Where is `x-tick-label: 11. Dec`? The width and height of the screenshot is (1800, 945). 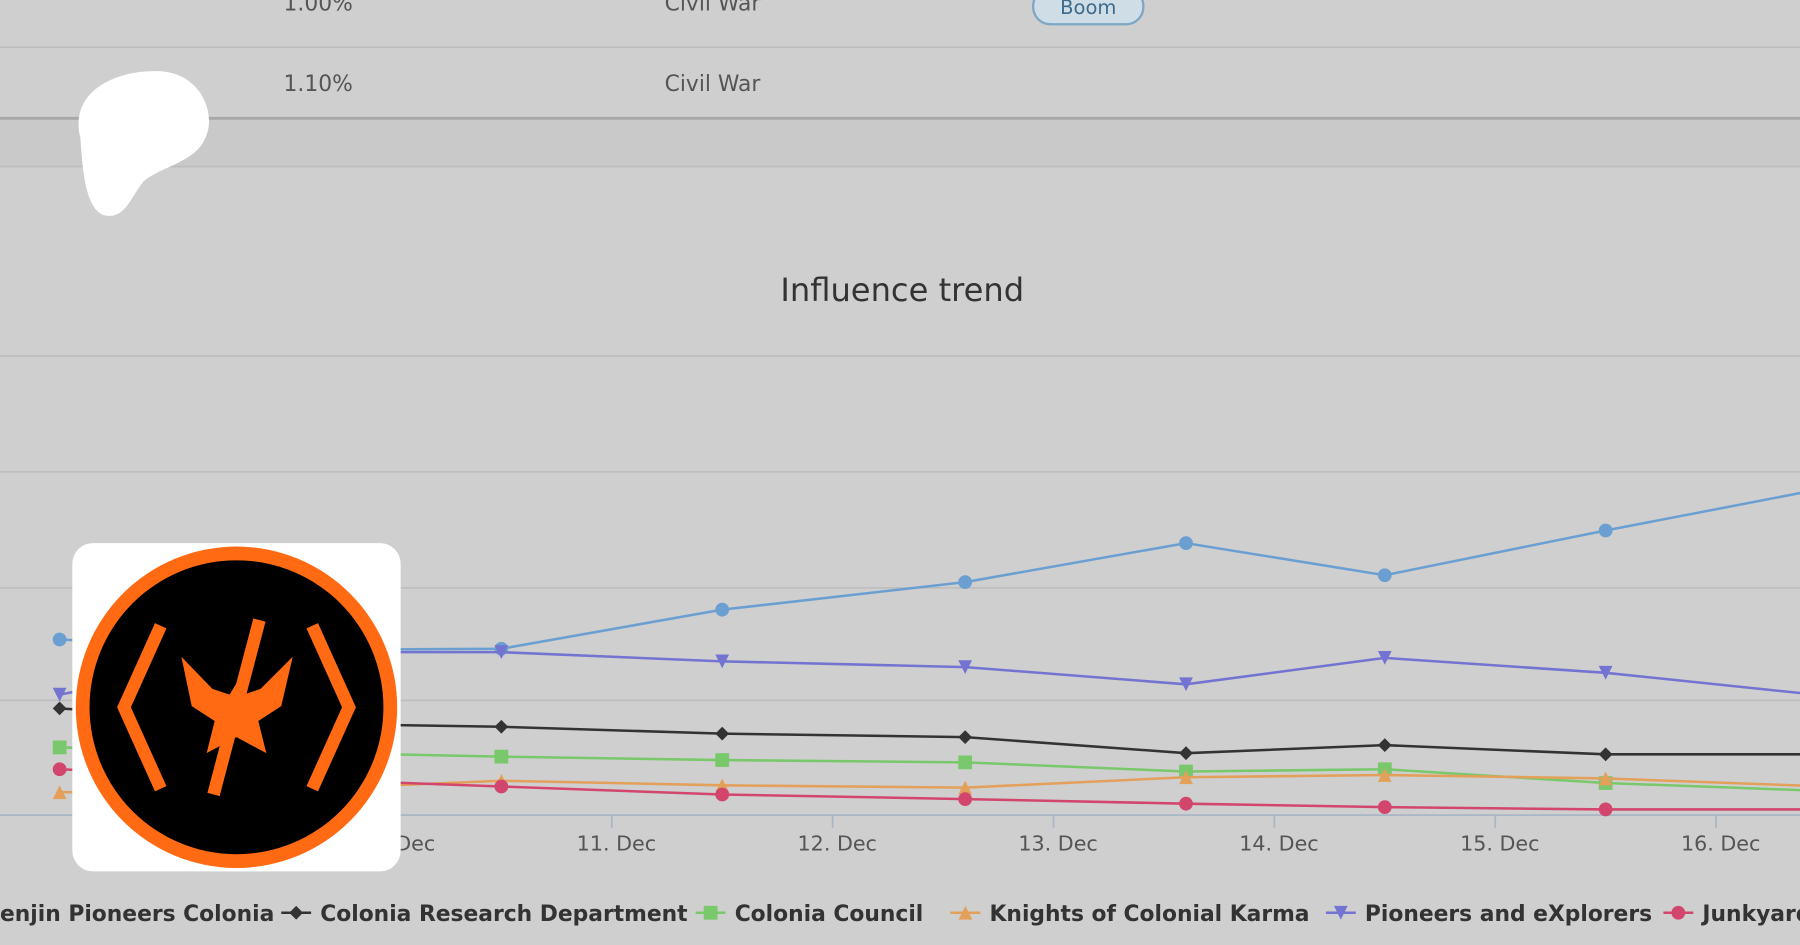
x-tick-label: 11. Dec is located at coordinates (616, 844).